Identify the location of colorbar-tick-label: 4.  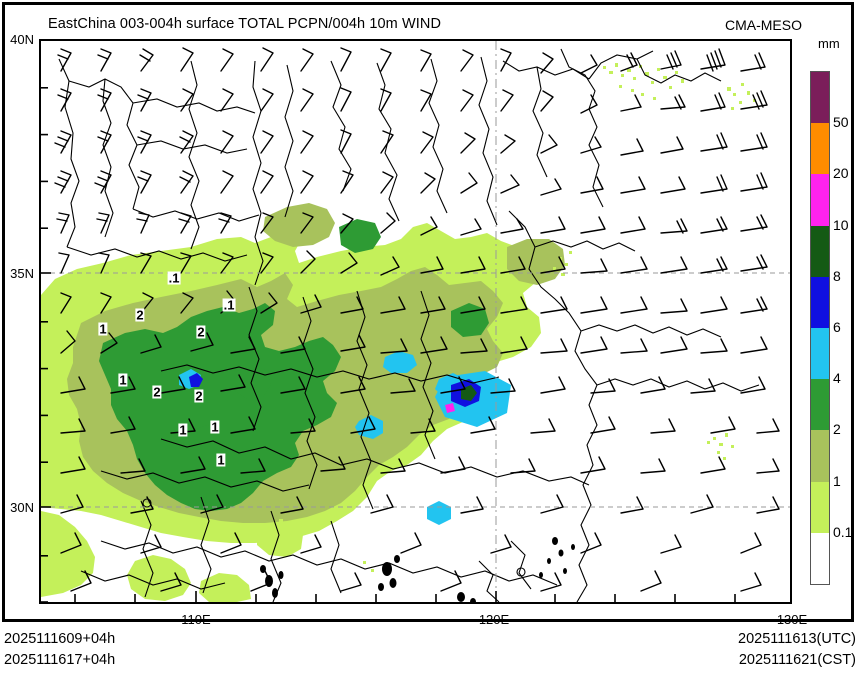
(837, 378).